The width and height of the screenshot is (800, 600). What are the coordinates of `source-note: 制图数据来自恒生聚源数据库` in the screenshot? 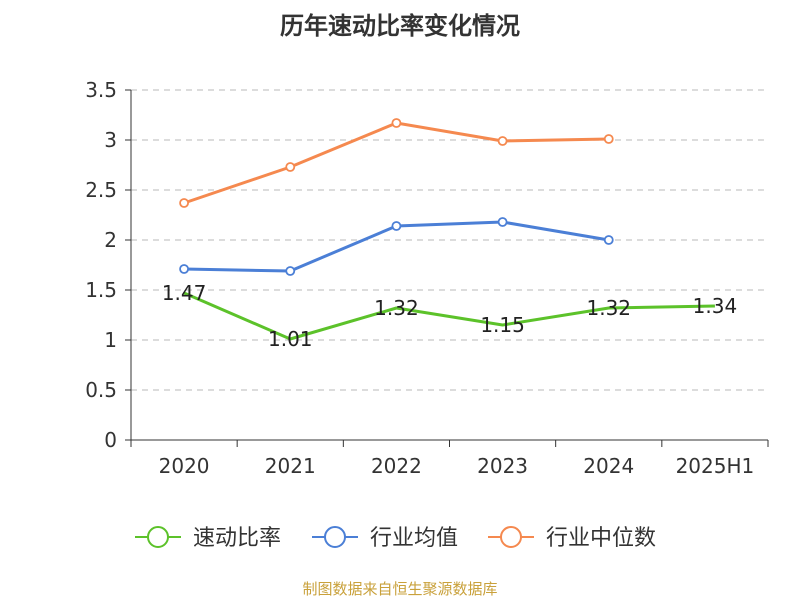 It's located at (400, 589).